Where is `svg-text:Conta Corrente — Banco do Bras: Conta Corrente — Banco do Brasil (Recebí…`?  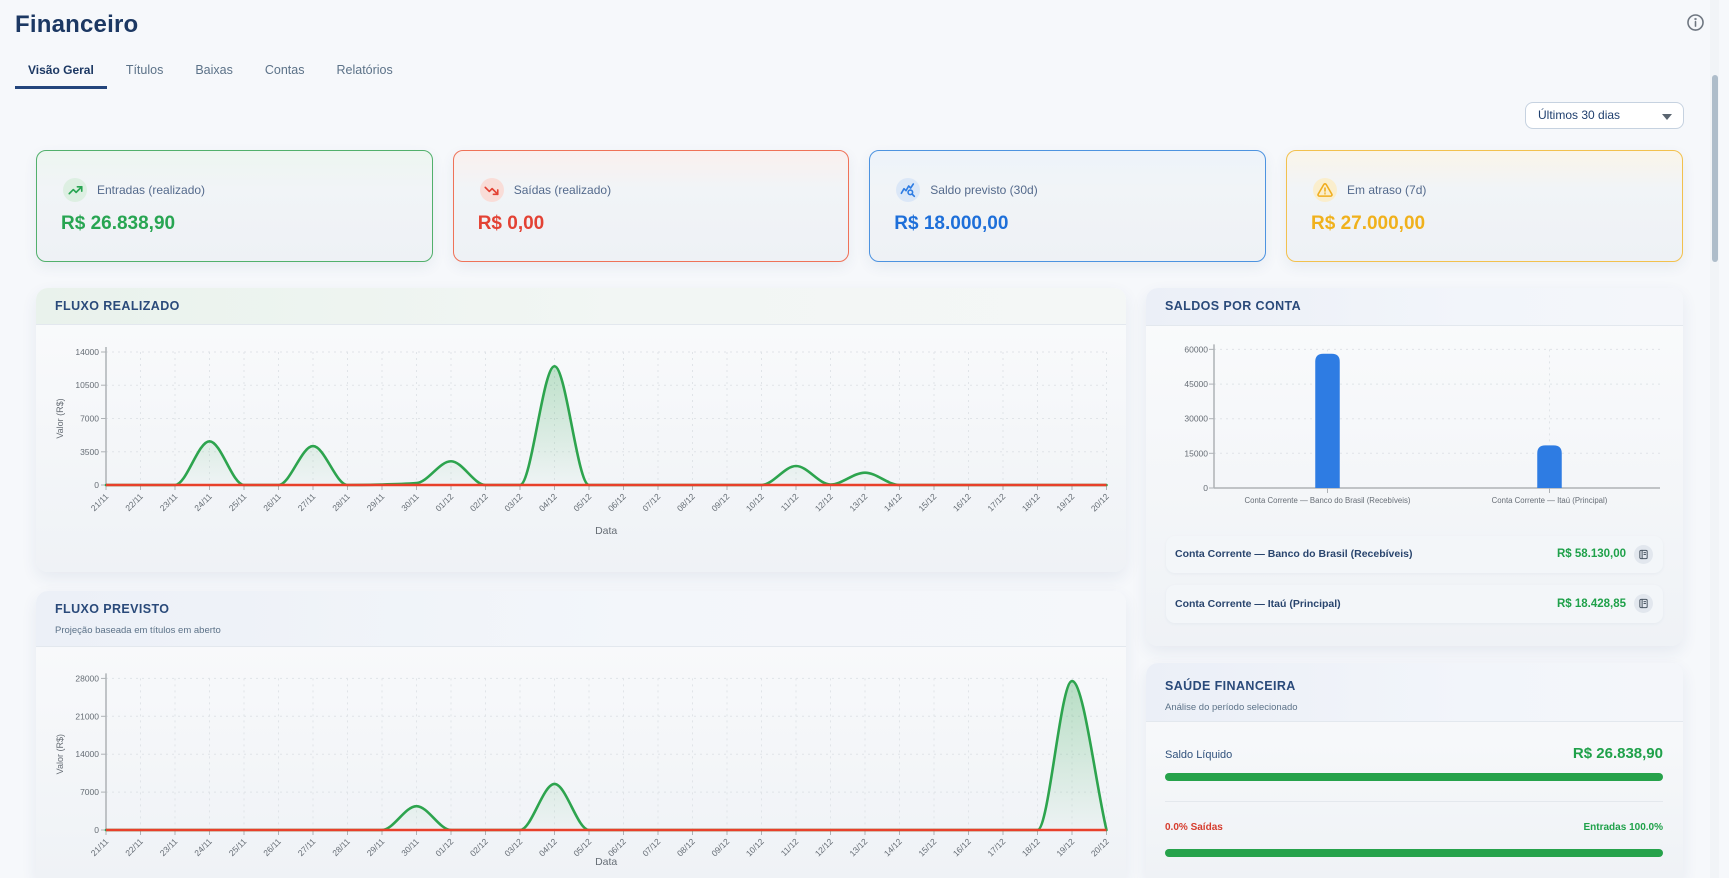 svg-text:Conta Corrente — Banco do Bras: Conta Corrente — Banco do Brasil (Recebí… is located at coordinates (1328, 500).